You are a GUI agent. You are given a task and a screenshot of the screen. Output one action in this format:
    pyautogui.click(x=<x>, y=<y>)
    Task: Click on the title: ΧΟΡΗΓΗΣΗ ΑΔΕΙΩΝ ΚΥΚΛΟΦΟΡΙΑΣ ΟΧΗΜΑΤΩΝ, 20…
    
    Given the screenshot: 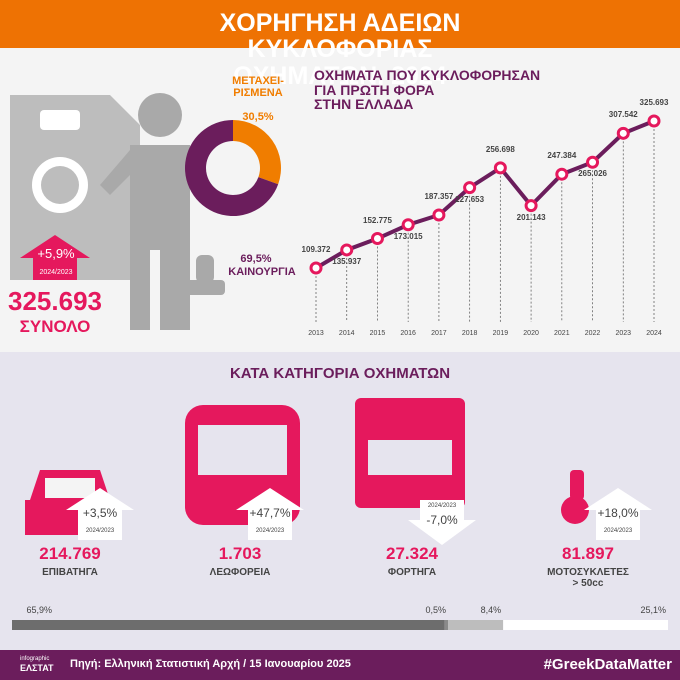 What is the action you would take?
    pyautogui.click(x=340, y=49)
    